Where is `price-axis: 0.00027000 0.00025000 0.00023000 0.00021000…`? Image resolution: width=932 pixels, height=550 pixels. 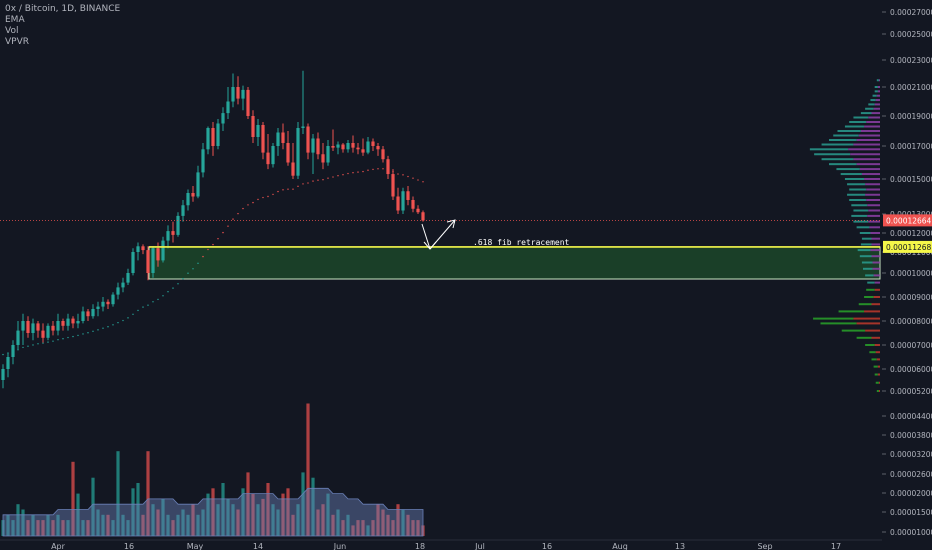
price-axis: 0.00027000 0.00025000 0.00023000 0.00021000… is located at coordinates (907, 275).